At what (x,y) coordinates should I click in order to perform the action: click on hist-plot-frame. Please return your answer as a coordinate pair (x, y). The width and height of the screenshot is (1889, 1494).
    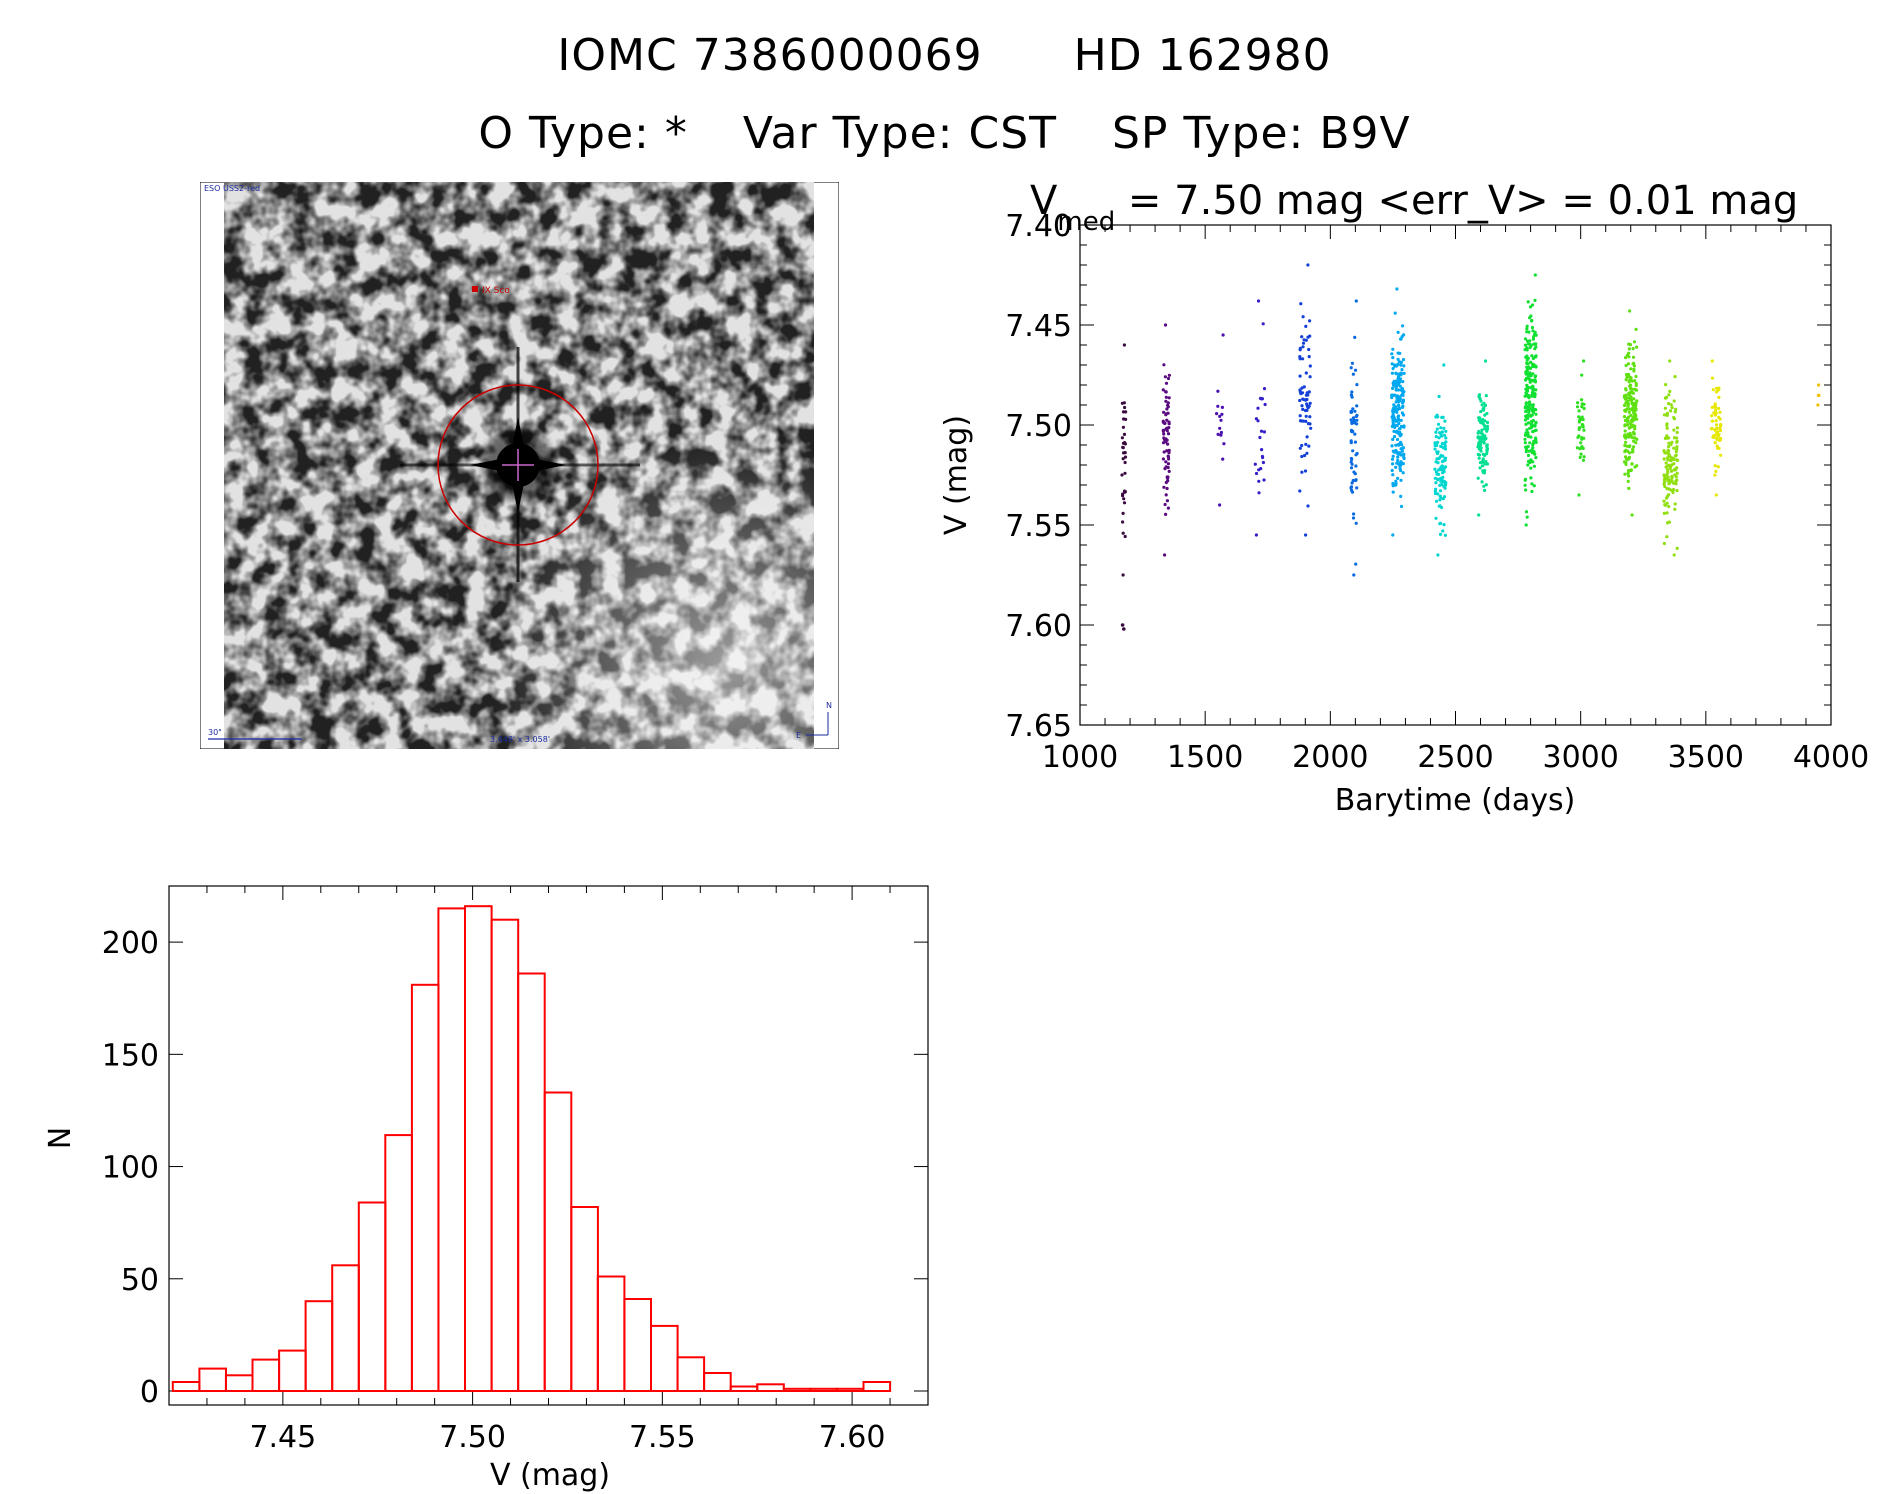
    Looking at the image, I should click on (548, 1145).